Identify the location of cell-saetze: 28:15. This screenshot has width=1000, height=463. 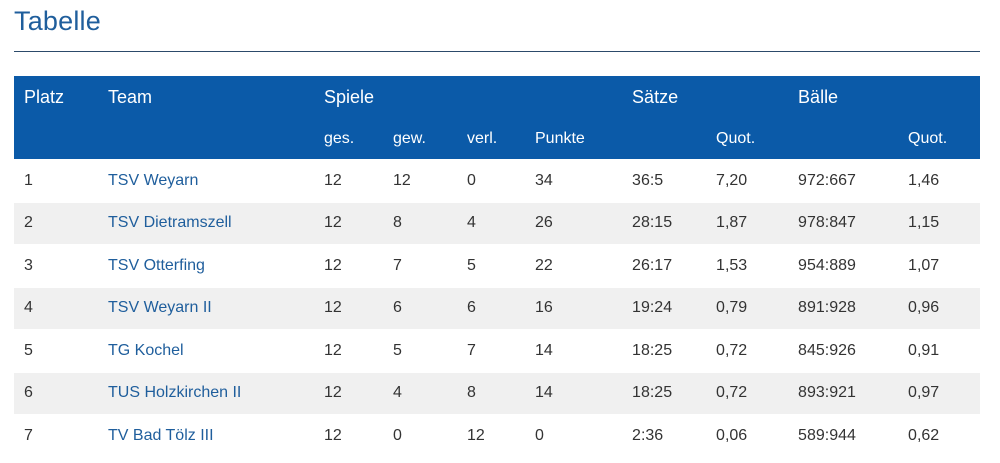
(664, 223).